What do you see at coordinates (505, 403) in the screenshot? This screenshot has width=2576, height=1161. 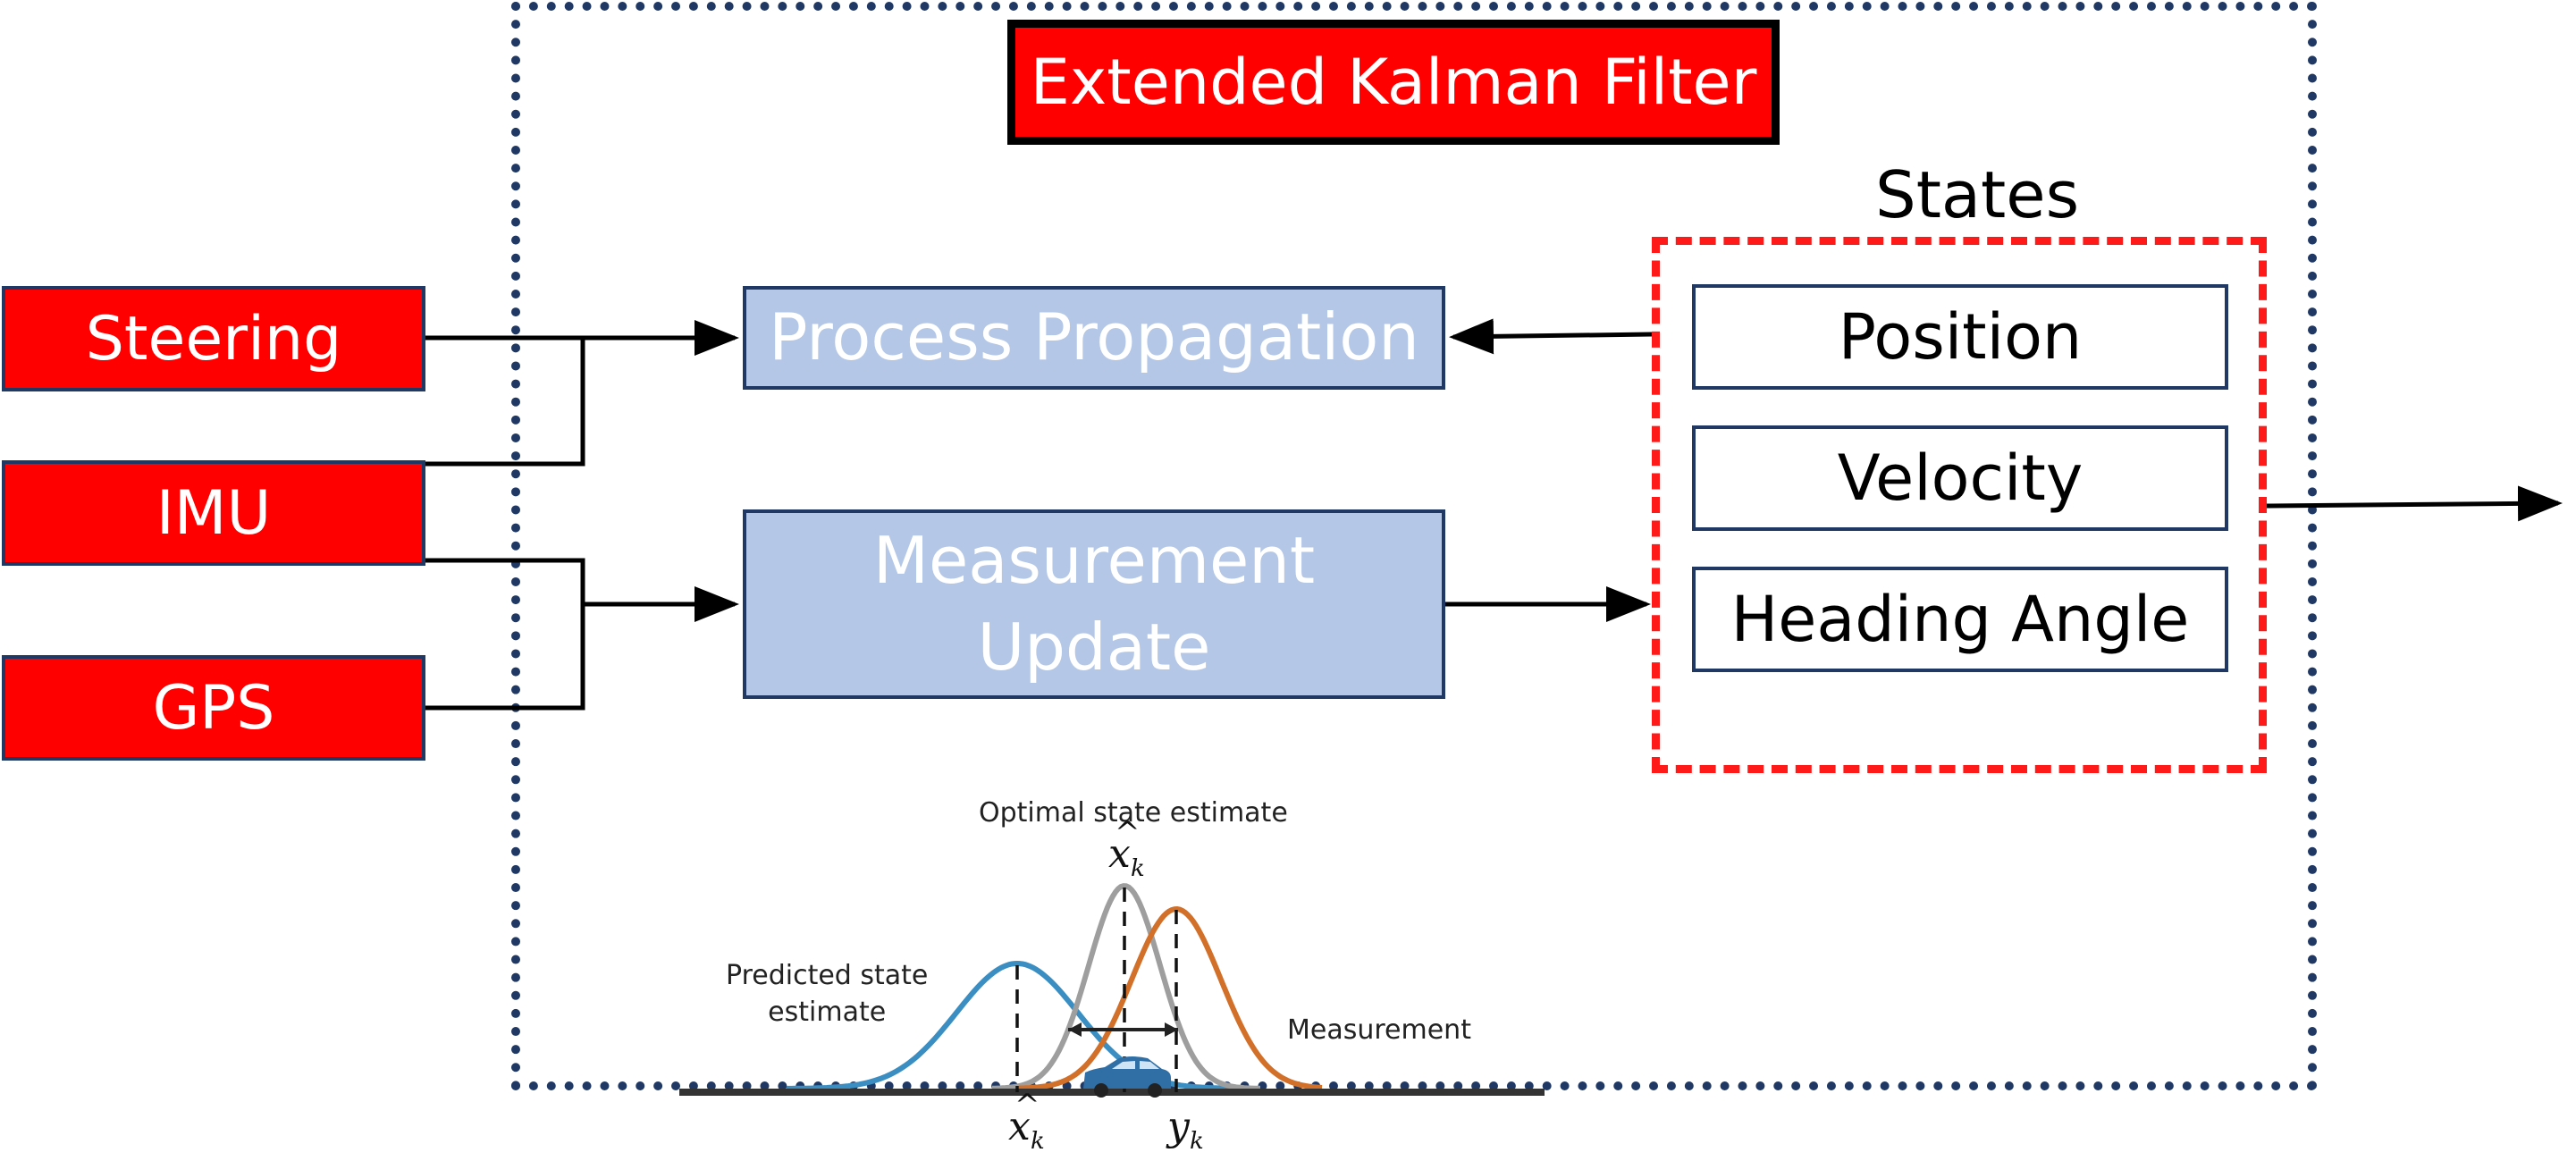 I see `imu-to-process-line` at bounding box center [505, 403].